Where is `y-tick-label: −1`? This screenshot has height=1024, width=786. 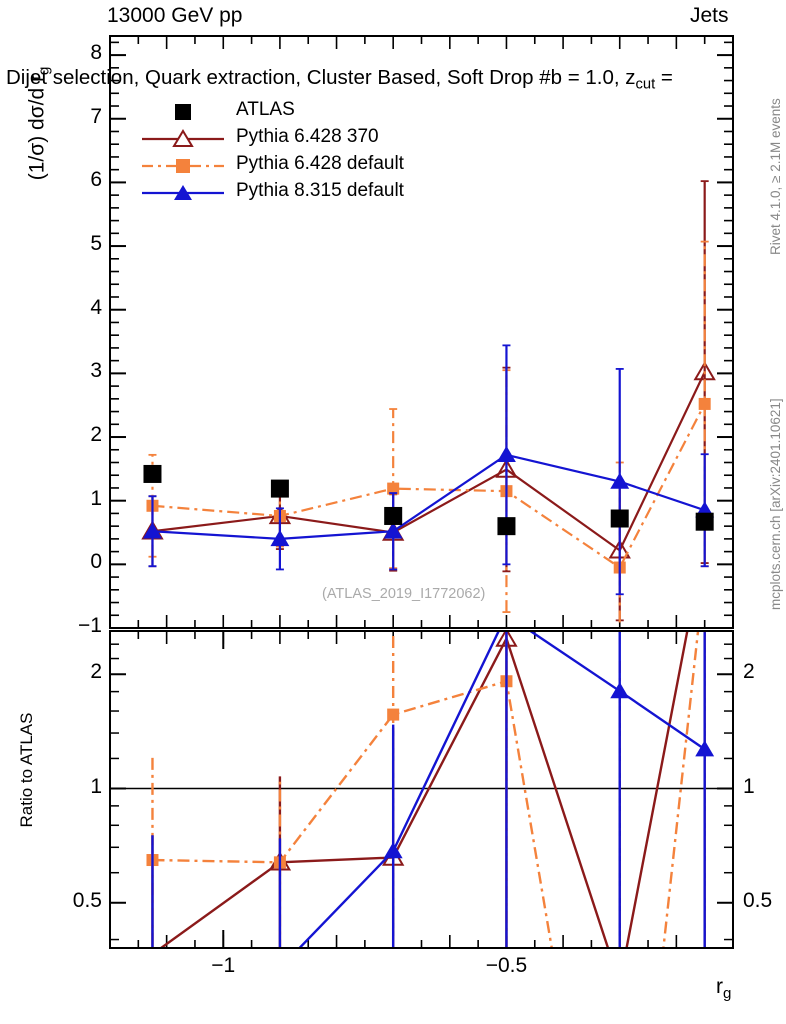 y-tick-label: −1 is located at coordinates (90, 625).